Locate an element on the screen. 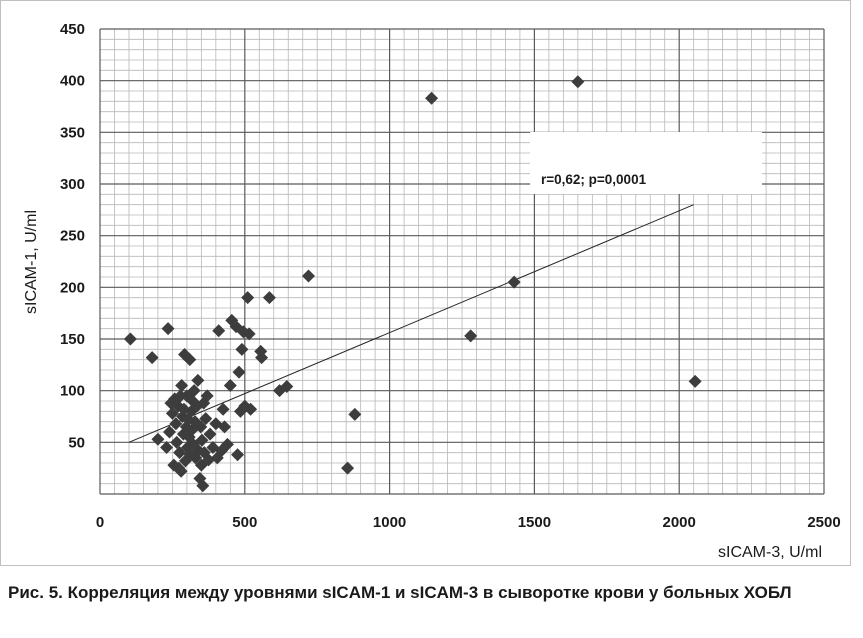 The image size is (863, 638). x-tick-label: 2000 is located at coordinates (679, 522).